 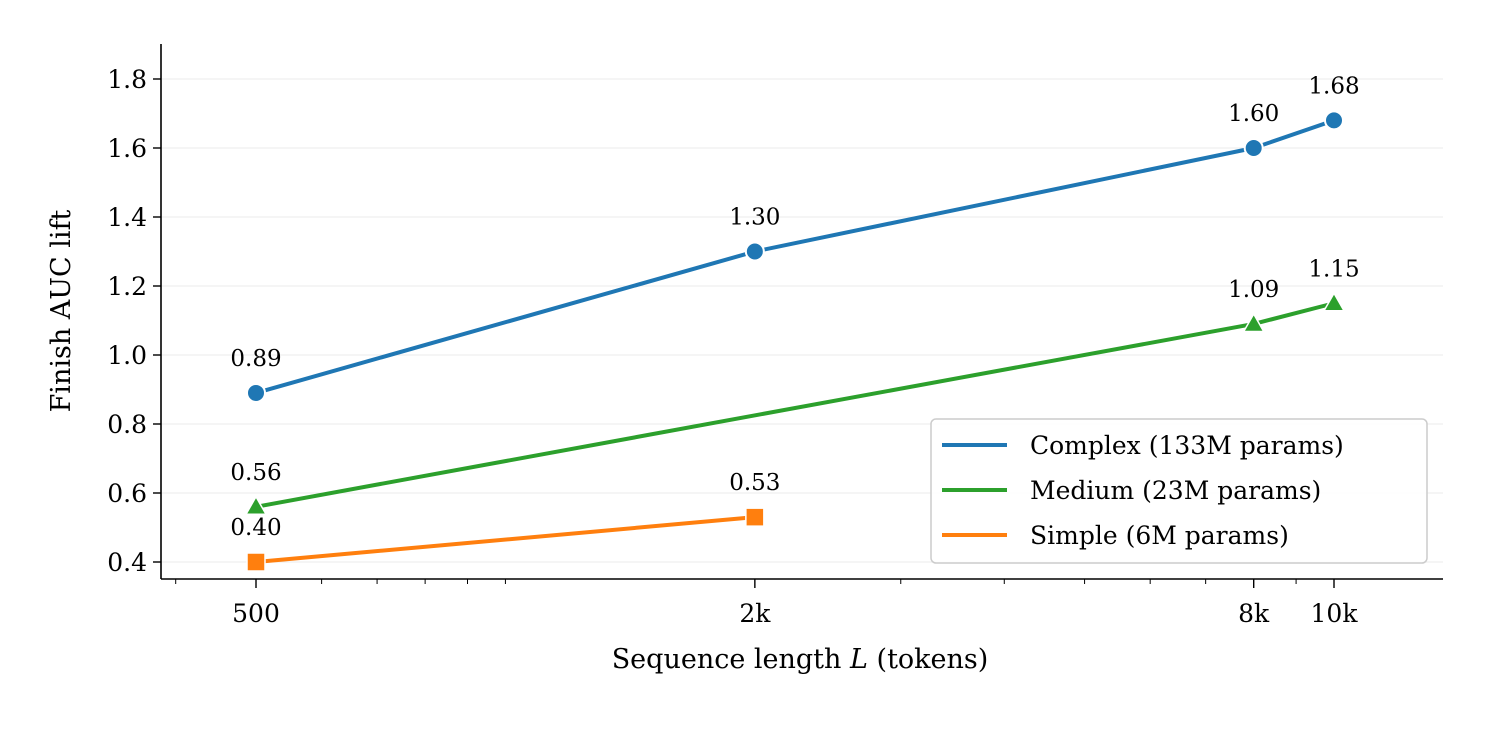 I want to click on y-tick-label: 1.8, so click(x=127, y=79).